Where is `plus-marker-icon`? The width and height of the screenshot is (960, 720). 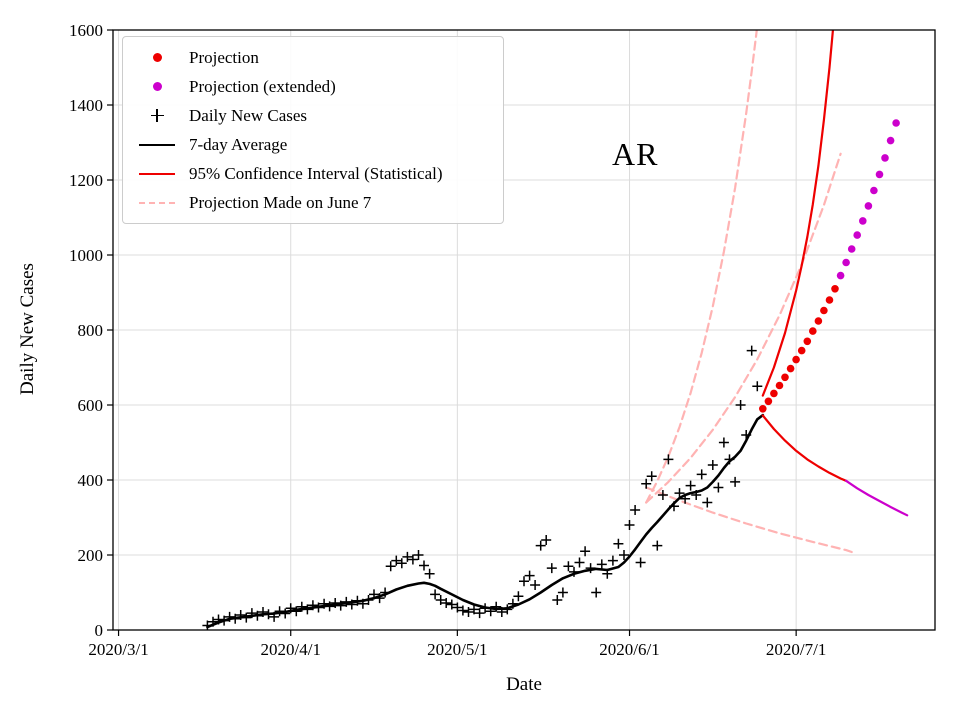
plus-marker-icon is located at coordinates (157, 115).